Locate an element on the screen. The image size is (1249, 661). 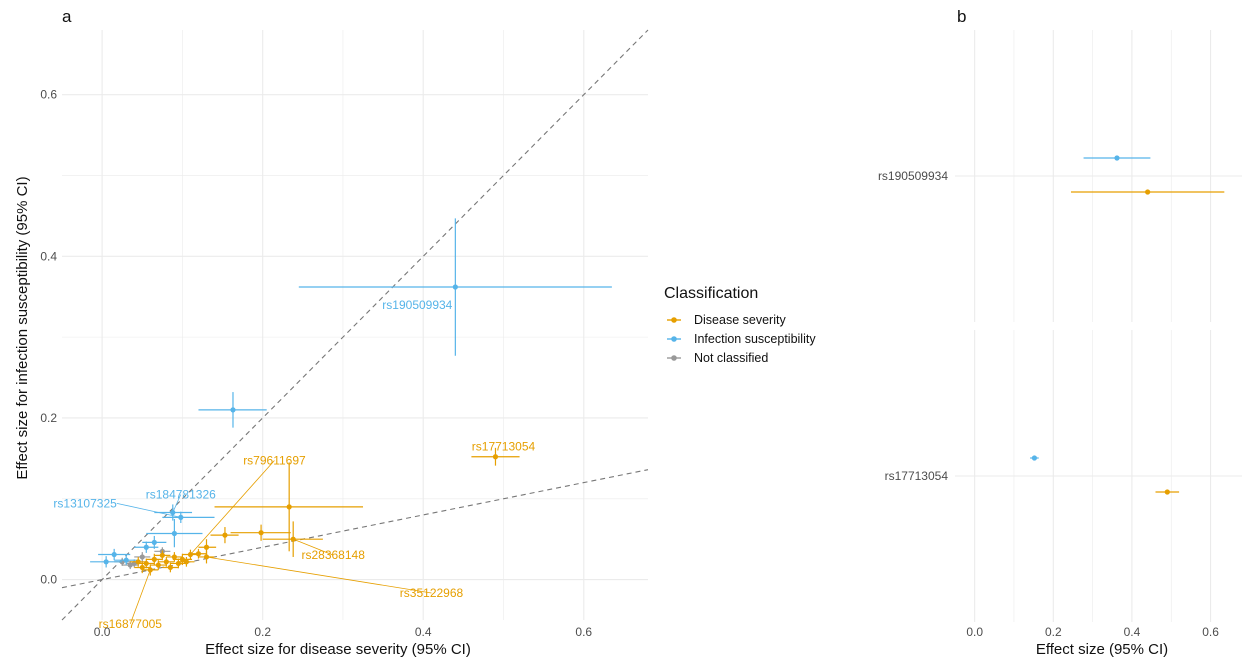
panel-a-point-label: rs17713054 is located at coordinates (504, 447).